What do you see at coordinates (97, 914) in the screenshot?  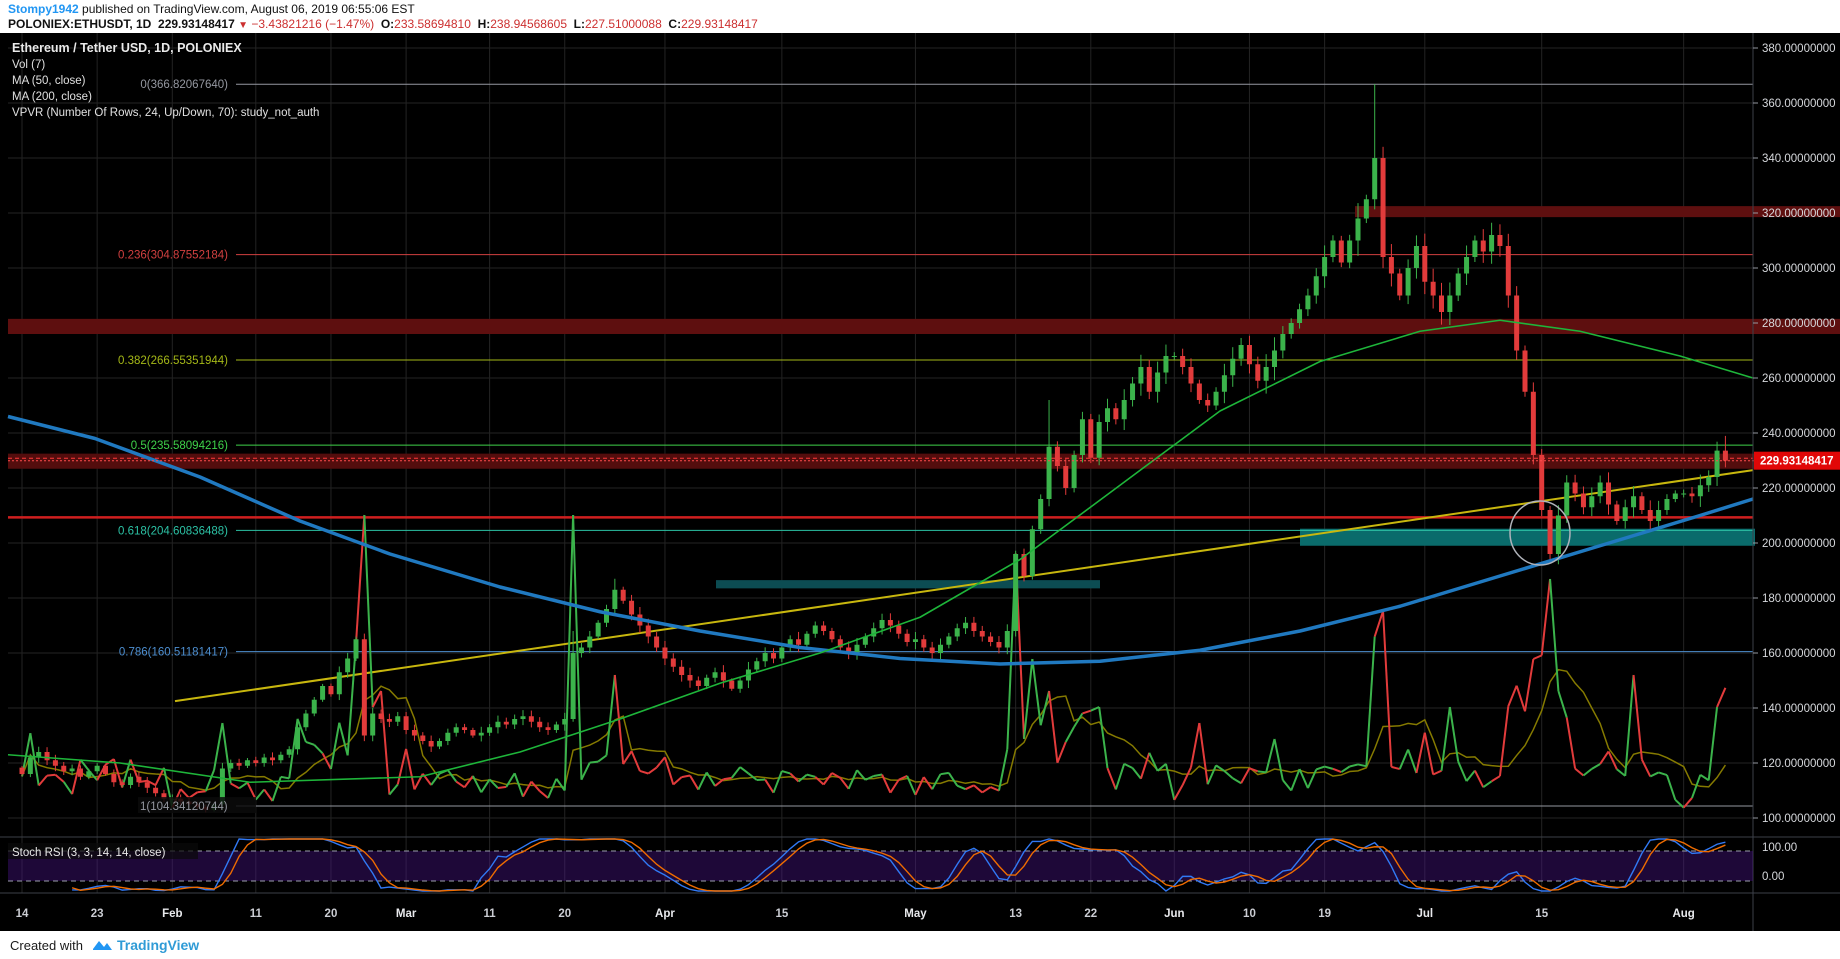 I see `svg-text: 23` at bounding box center [97, 914].